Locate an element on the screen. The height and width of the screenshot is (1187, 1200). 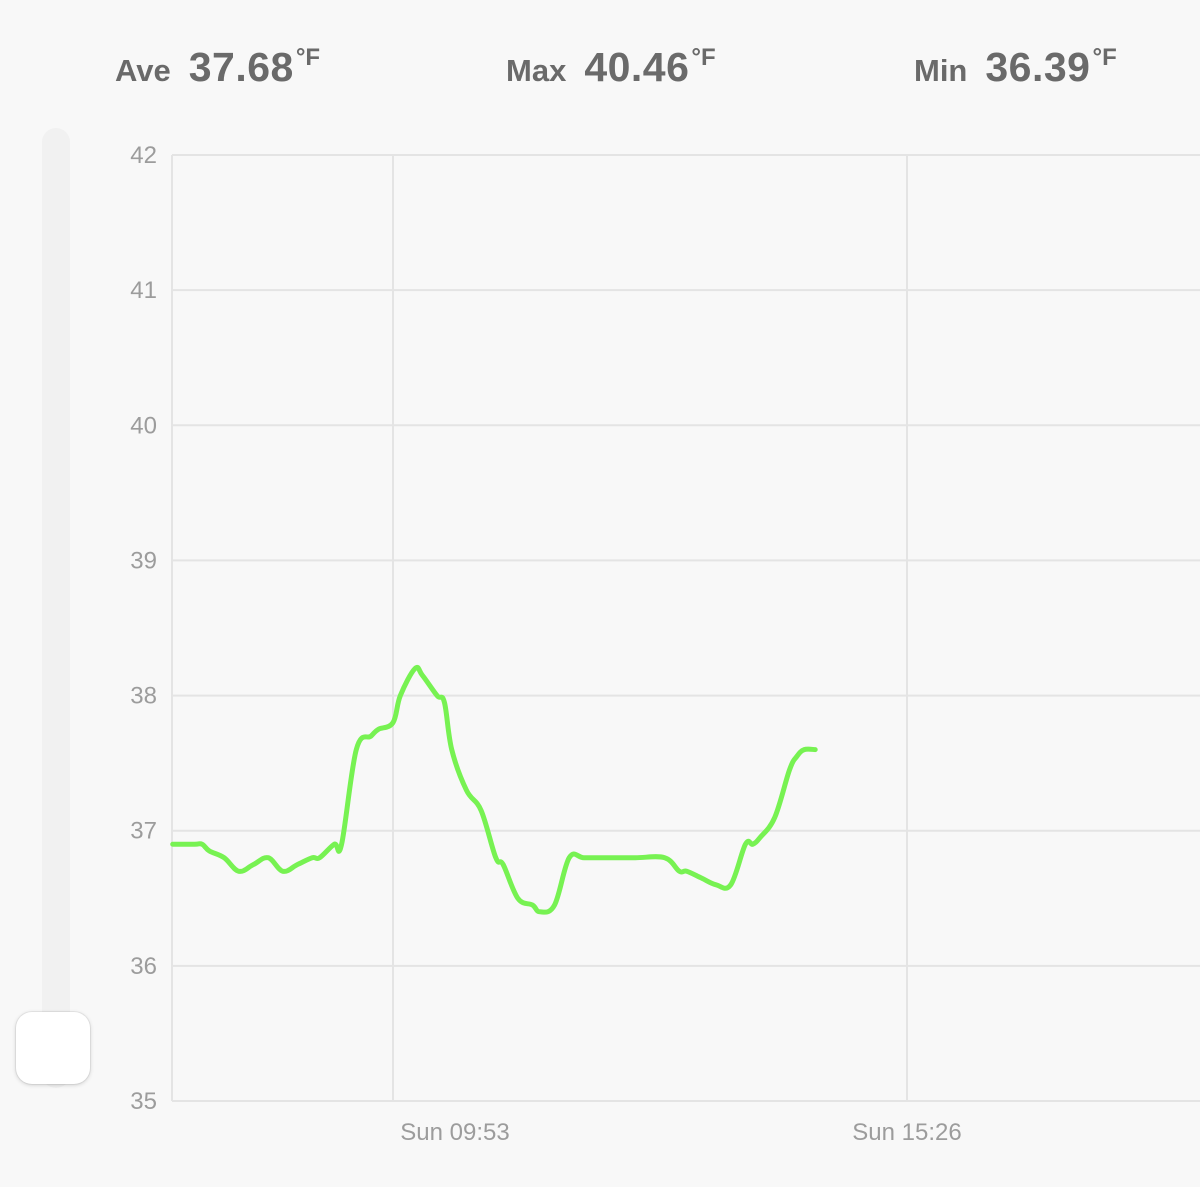
zoom-slider-thumb is located at coordinates (53, 1048).